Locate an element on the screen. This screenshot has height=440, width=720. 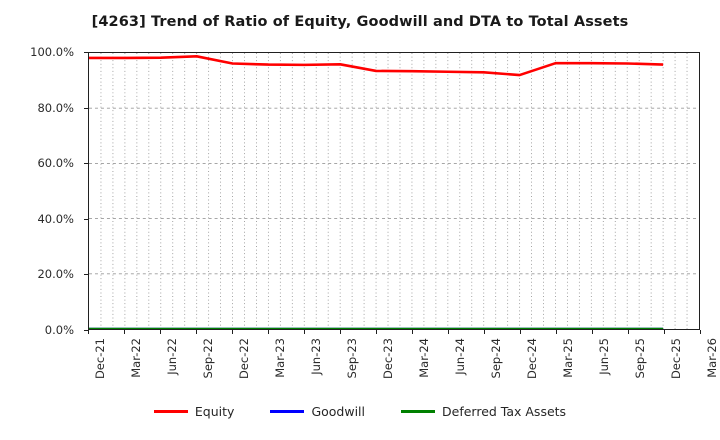
x-tick-label: Jun-25 is located at coordinates (604, 356).